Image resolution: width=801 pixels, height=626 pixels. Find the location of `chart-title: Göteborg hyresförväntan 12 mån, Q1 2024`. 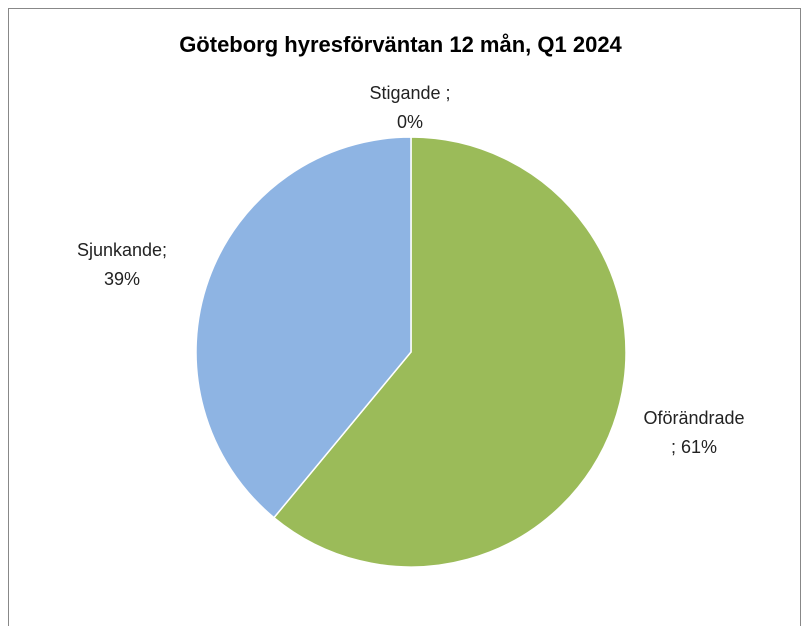

chart-title: Göteborg hyresförväntan 12 mån, Q1 2024 is located at coordinates (400, 44).